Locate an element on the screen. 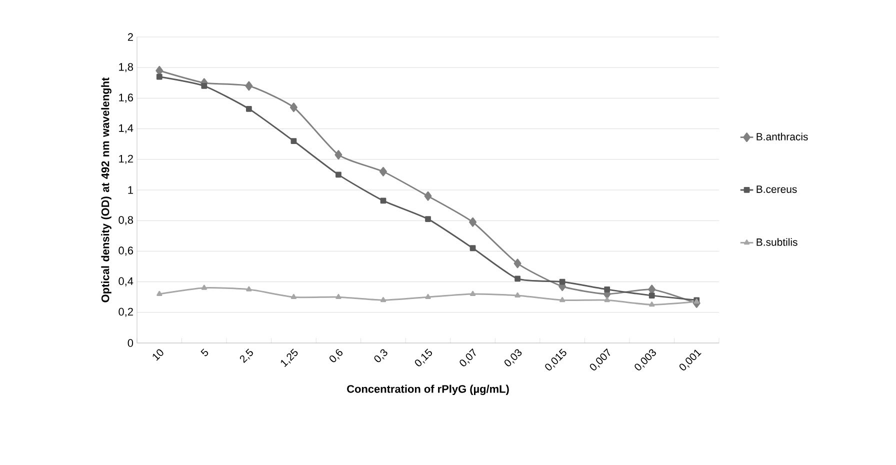  y-tick-label: 0,4 is located at coordinates (126, 281).